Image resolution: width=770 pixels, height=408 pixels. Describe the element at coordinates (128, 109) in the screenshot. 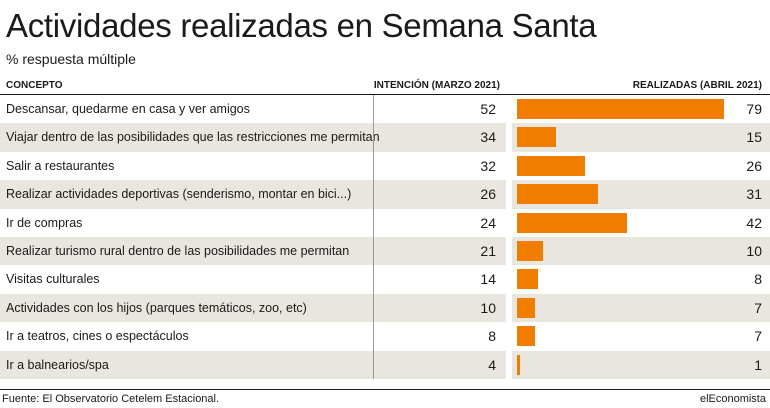

I see `concept-label: Descansar, quedarme en casa y ver amigos` at that location.